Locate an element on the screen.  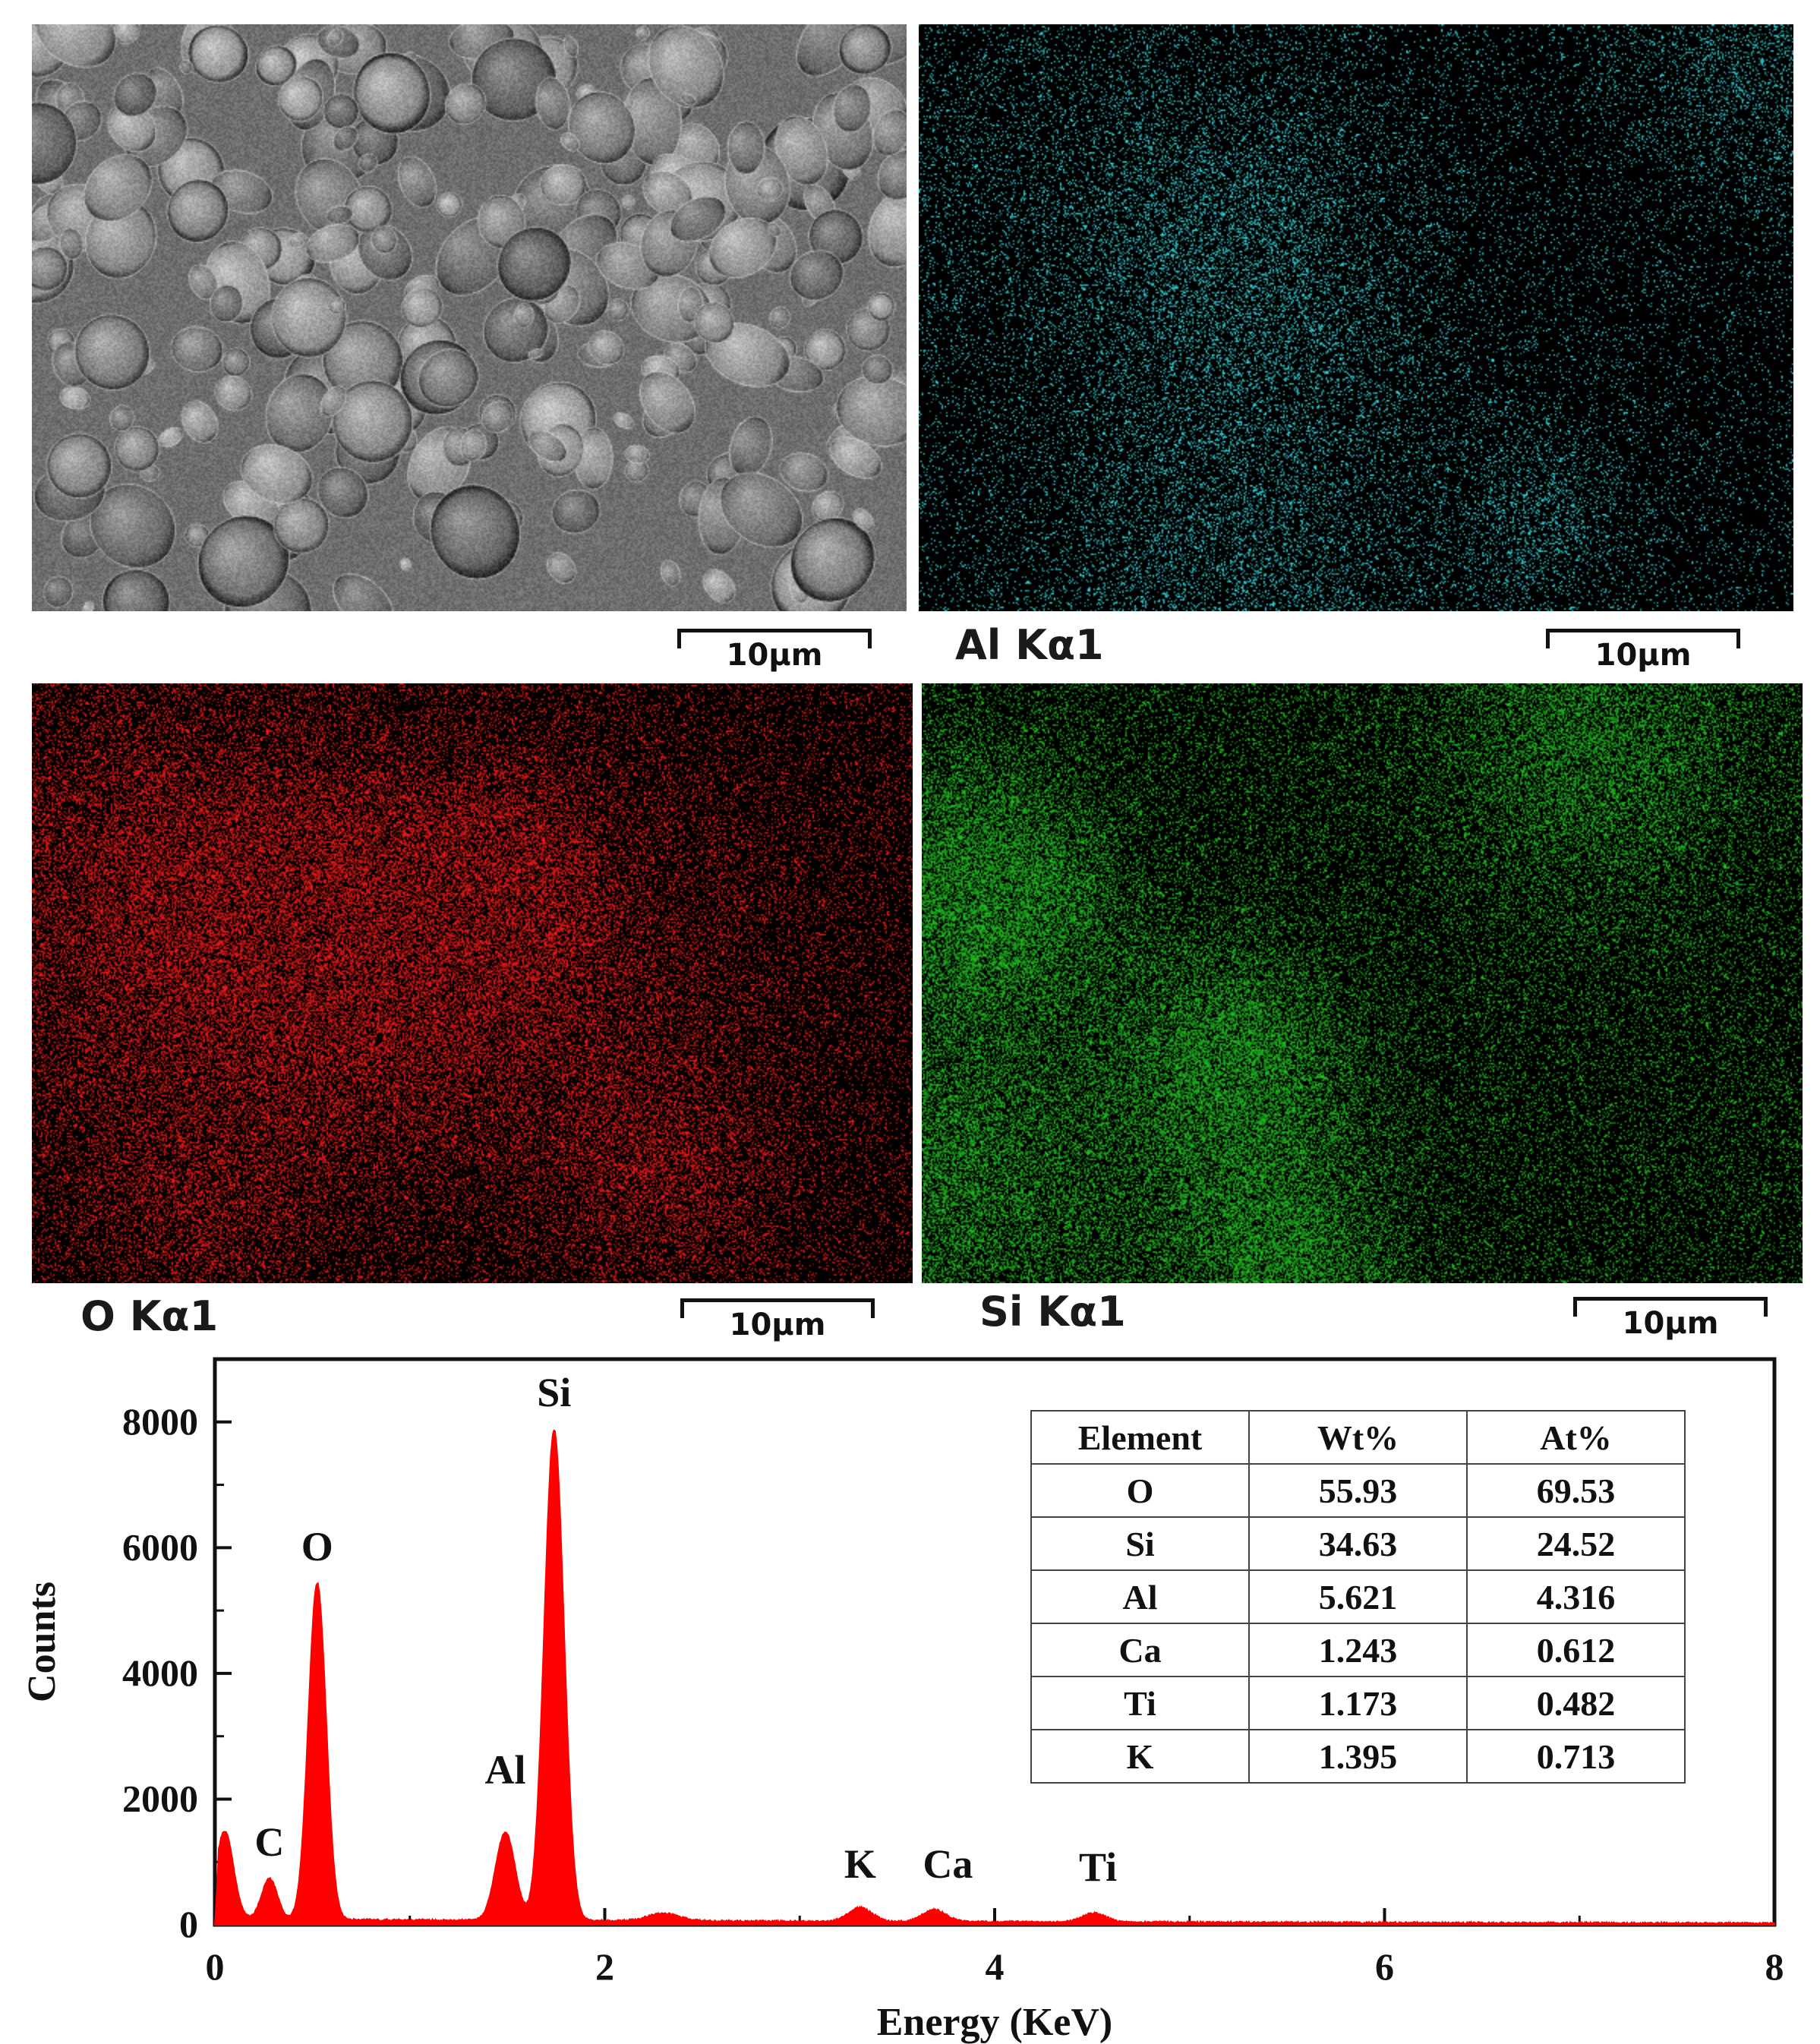
table-row: Al 5.621 4.316 is located at coordinates (1358, 1597).